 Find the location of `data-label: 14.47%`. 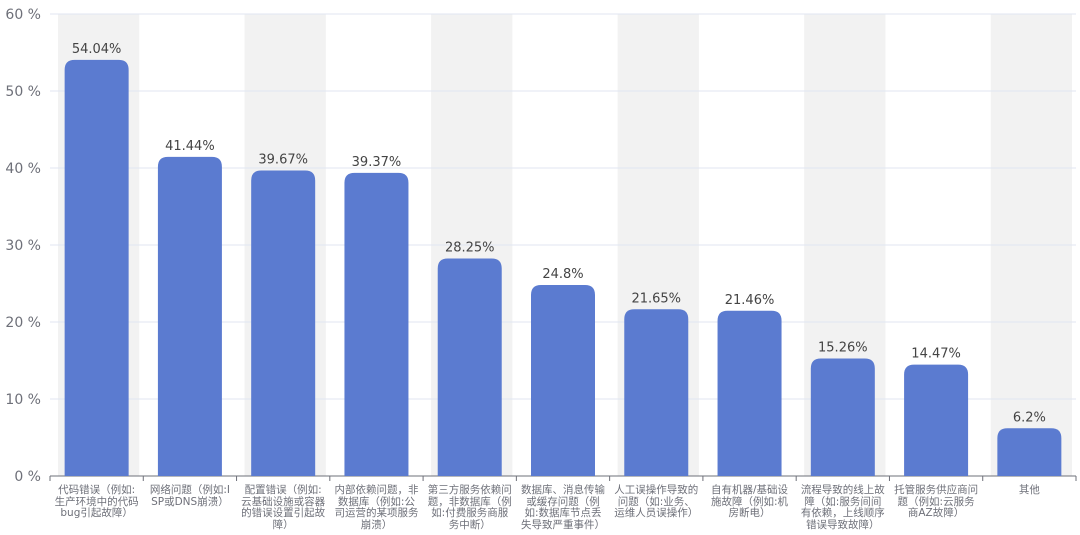

data-label: 14.47% is located at coordinates (936, 354).